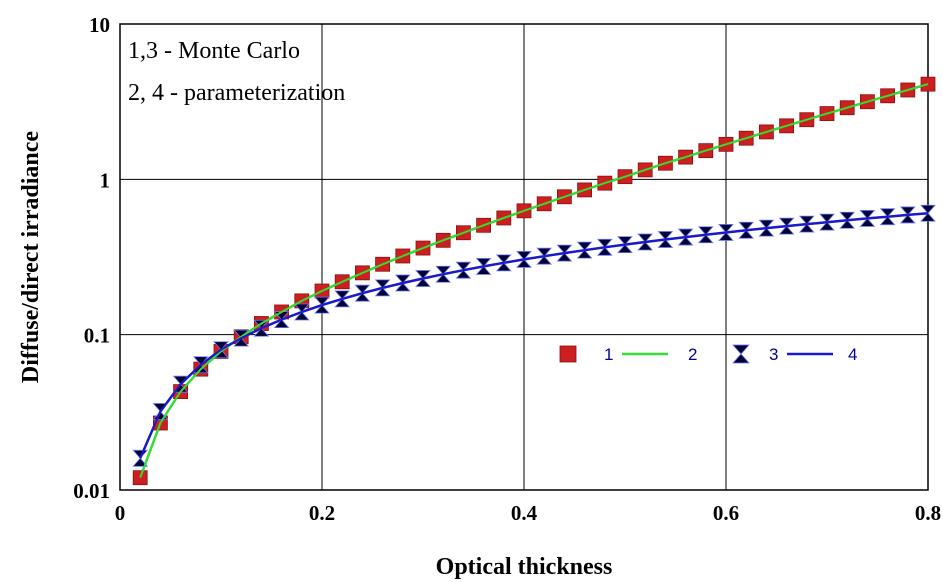 The width and height of the screenshot is (943, 582). What do you see at coordinates (608, 354) in the screenshot?
I see `legend-label-series-1: 1` at bounding box center [608, 354].